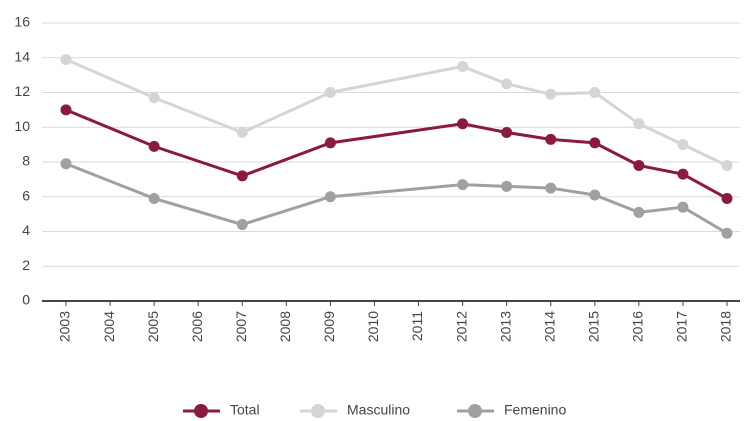  I want to click on x-tick-label: 2011, so click(417, 326).